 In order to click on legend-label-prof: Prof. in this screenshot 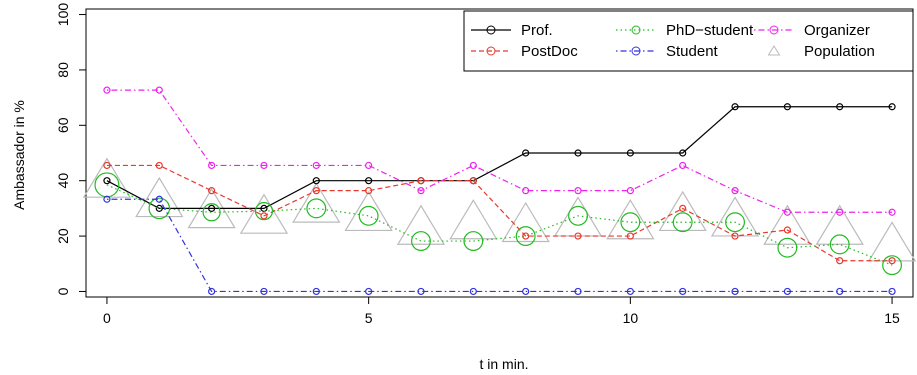, I will do `click(537, 30)`.